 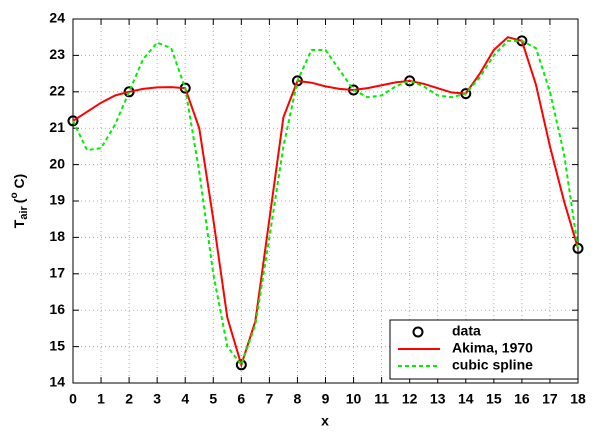 I want to click on x-tick-label: 3, so click(x=157, y=399).